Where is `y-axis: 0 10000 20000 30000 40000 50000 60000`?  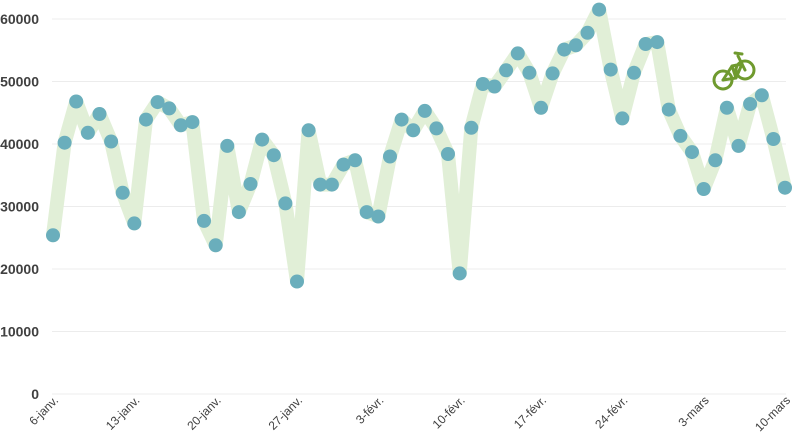
y-axis: 0 10000 20000 30000 40000 50000 60000 is located at coordinates (19, 206).